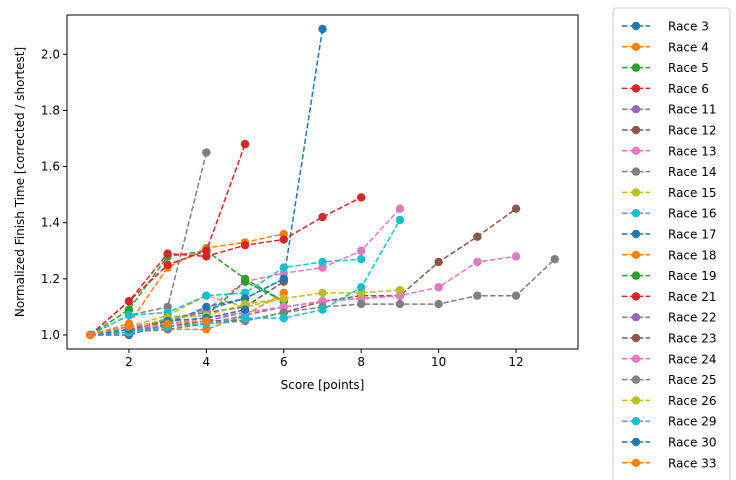  I want to click on x-axis-label: Score [points], so click(323, 385).